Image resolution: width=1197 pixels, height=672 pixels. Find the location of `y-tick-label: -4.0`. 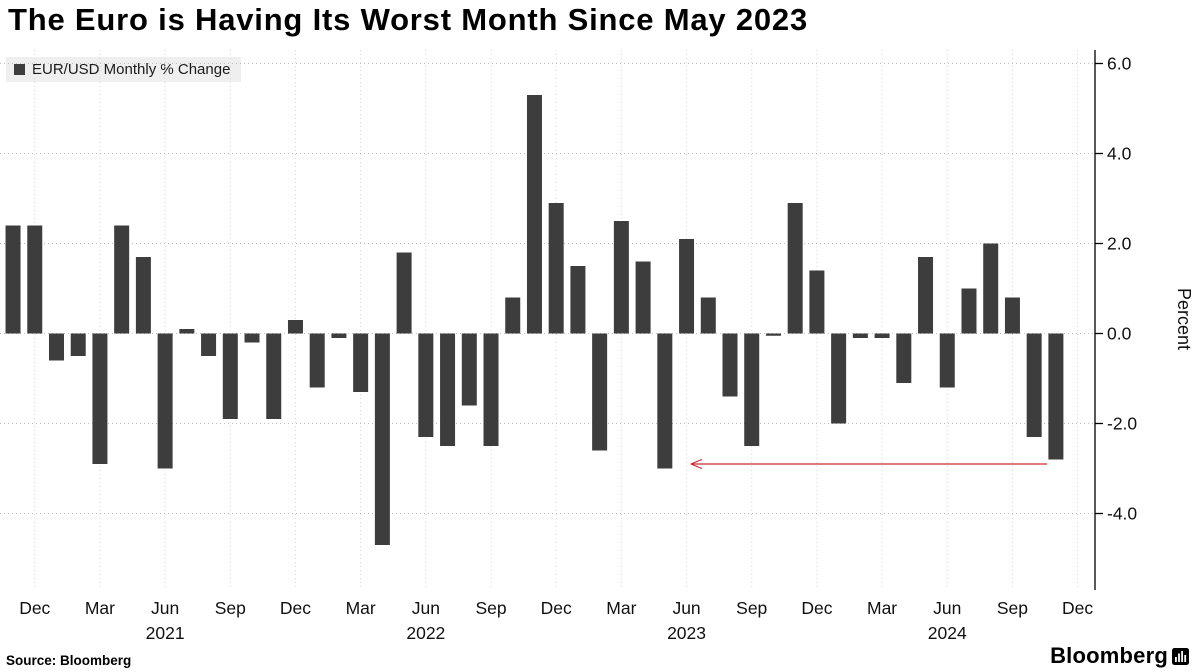

y-tick-label: -4.0 is located at coordinates (1122, 514).